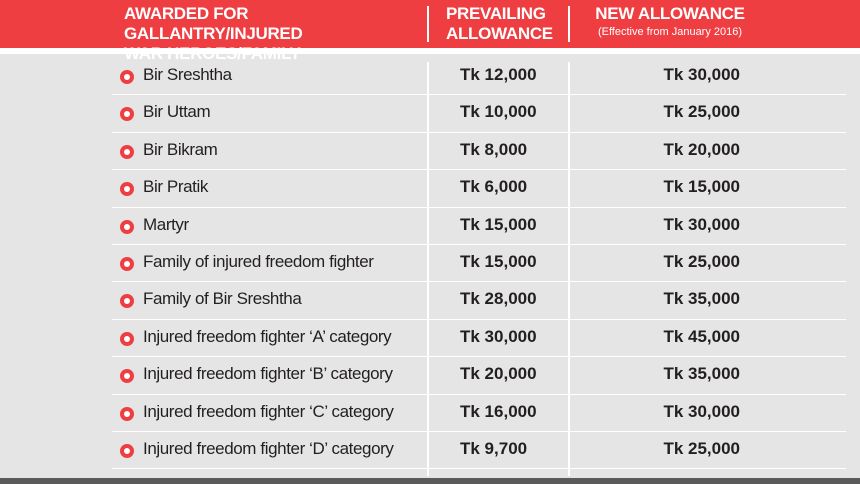 The width and height of the screenshot is (860, 484). What do you see at coordinates (268, 374) in the screenshot?
I see `row-label: Injured freedom fighter ‘B’ category` at bounding box center [268, 374].